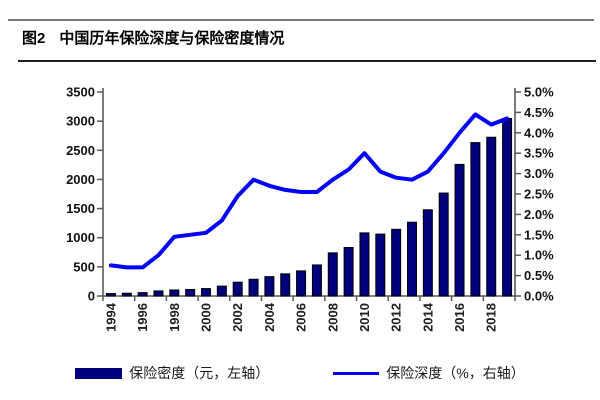  Describe the element at coordinates (84, 266) in the screenshot. I see `left-axis-tick-label: 500` at that location.